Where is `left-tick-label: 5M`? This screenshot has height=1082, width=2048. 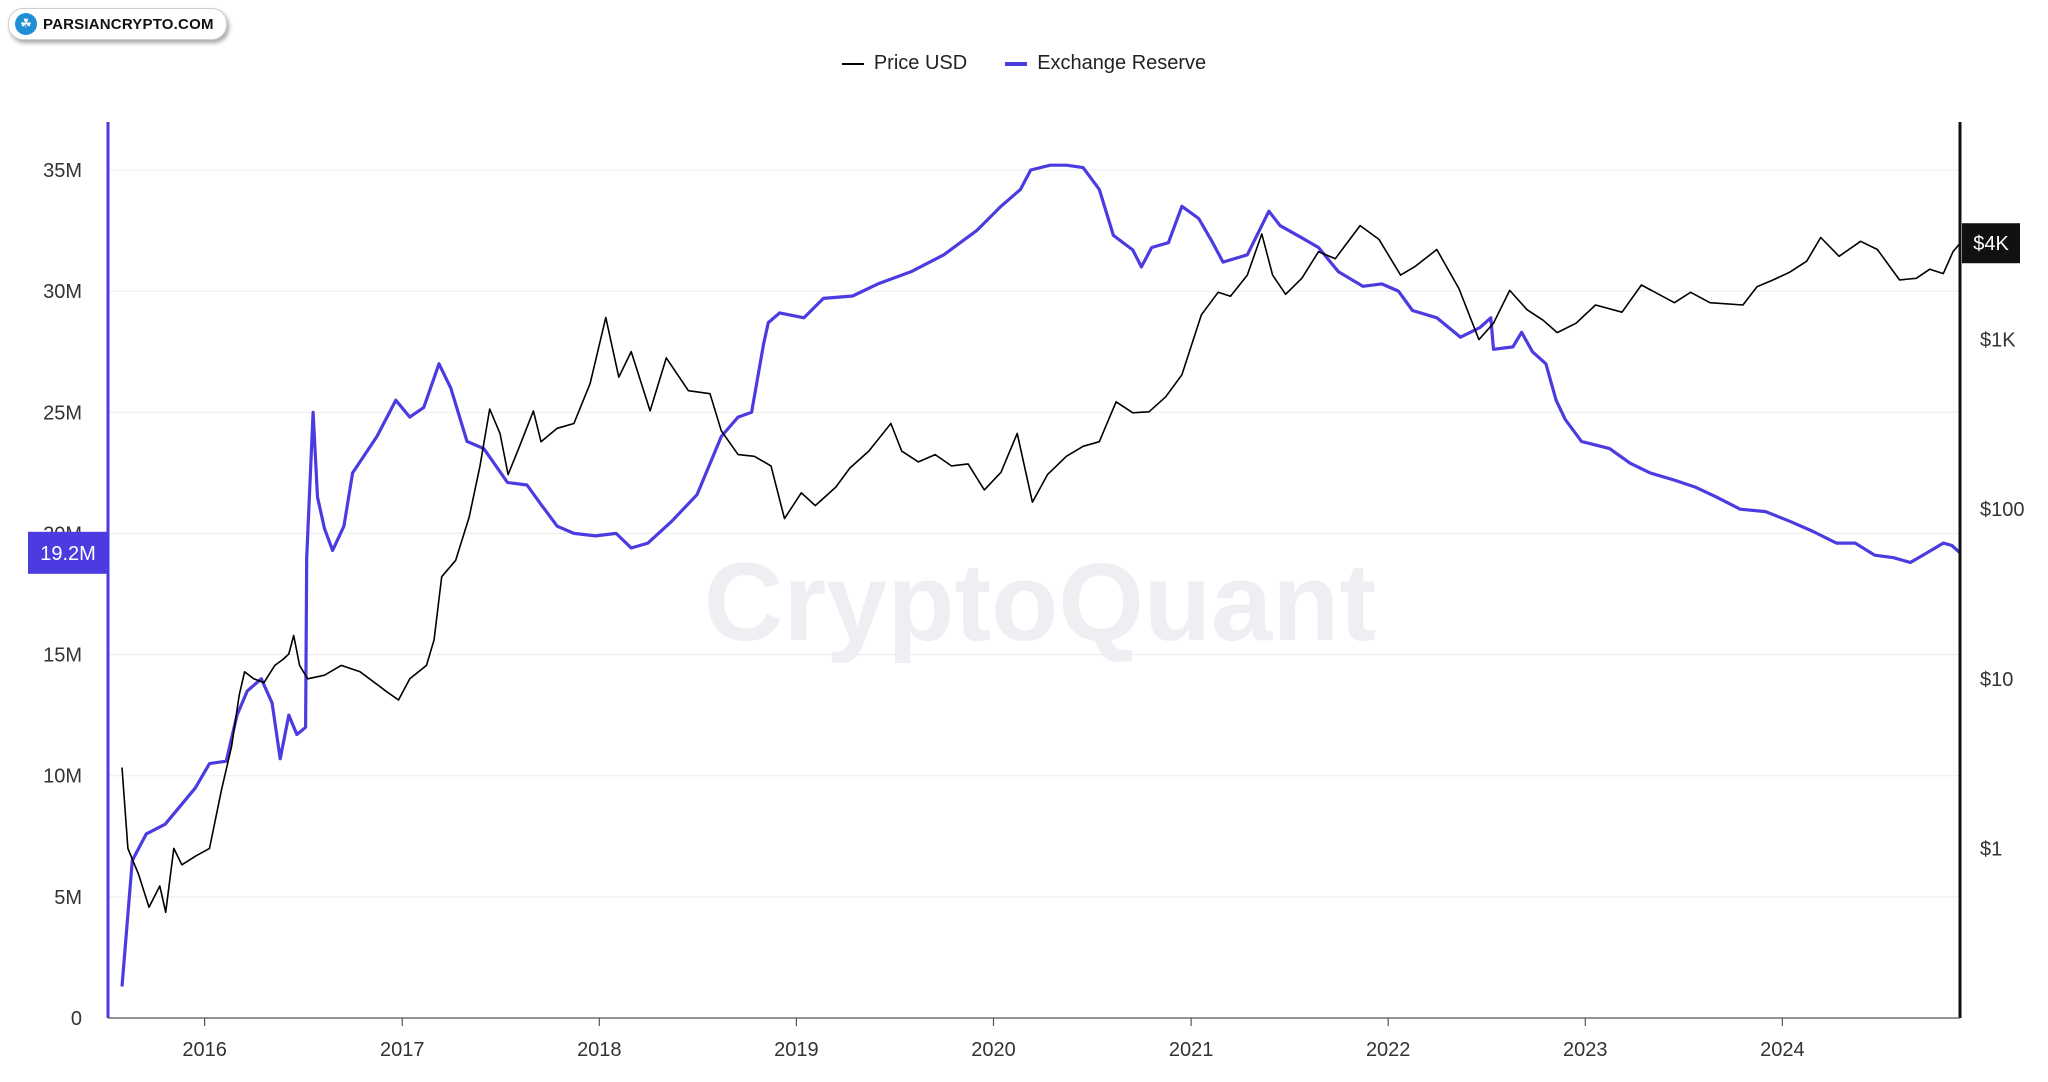 left-tick-label: 5M is located at coordinates (68, 898).